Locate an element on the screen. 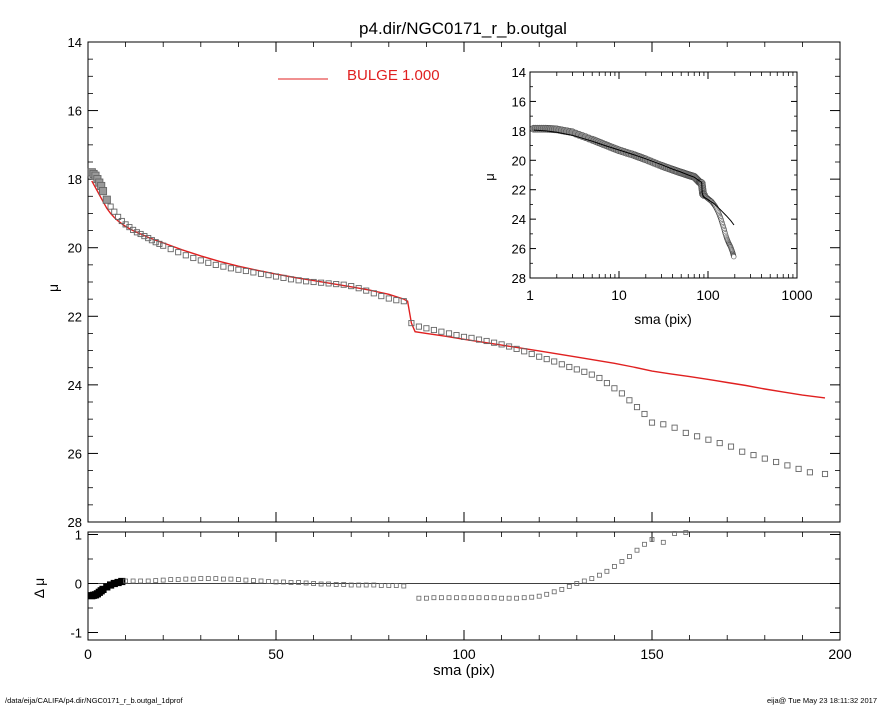  residual-y-tick-label: -1 is located at coordinates (76, 633).